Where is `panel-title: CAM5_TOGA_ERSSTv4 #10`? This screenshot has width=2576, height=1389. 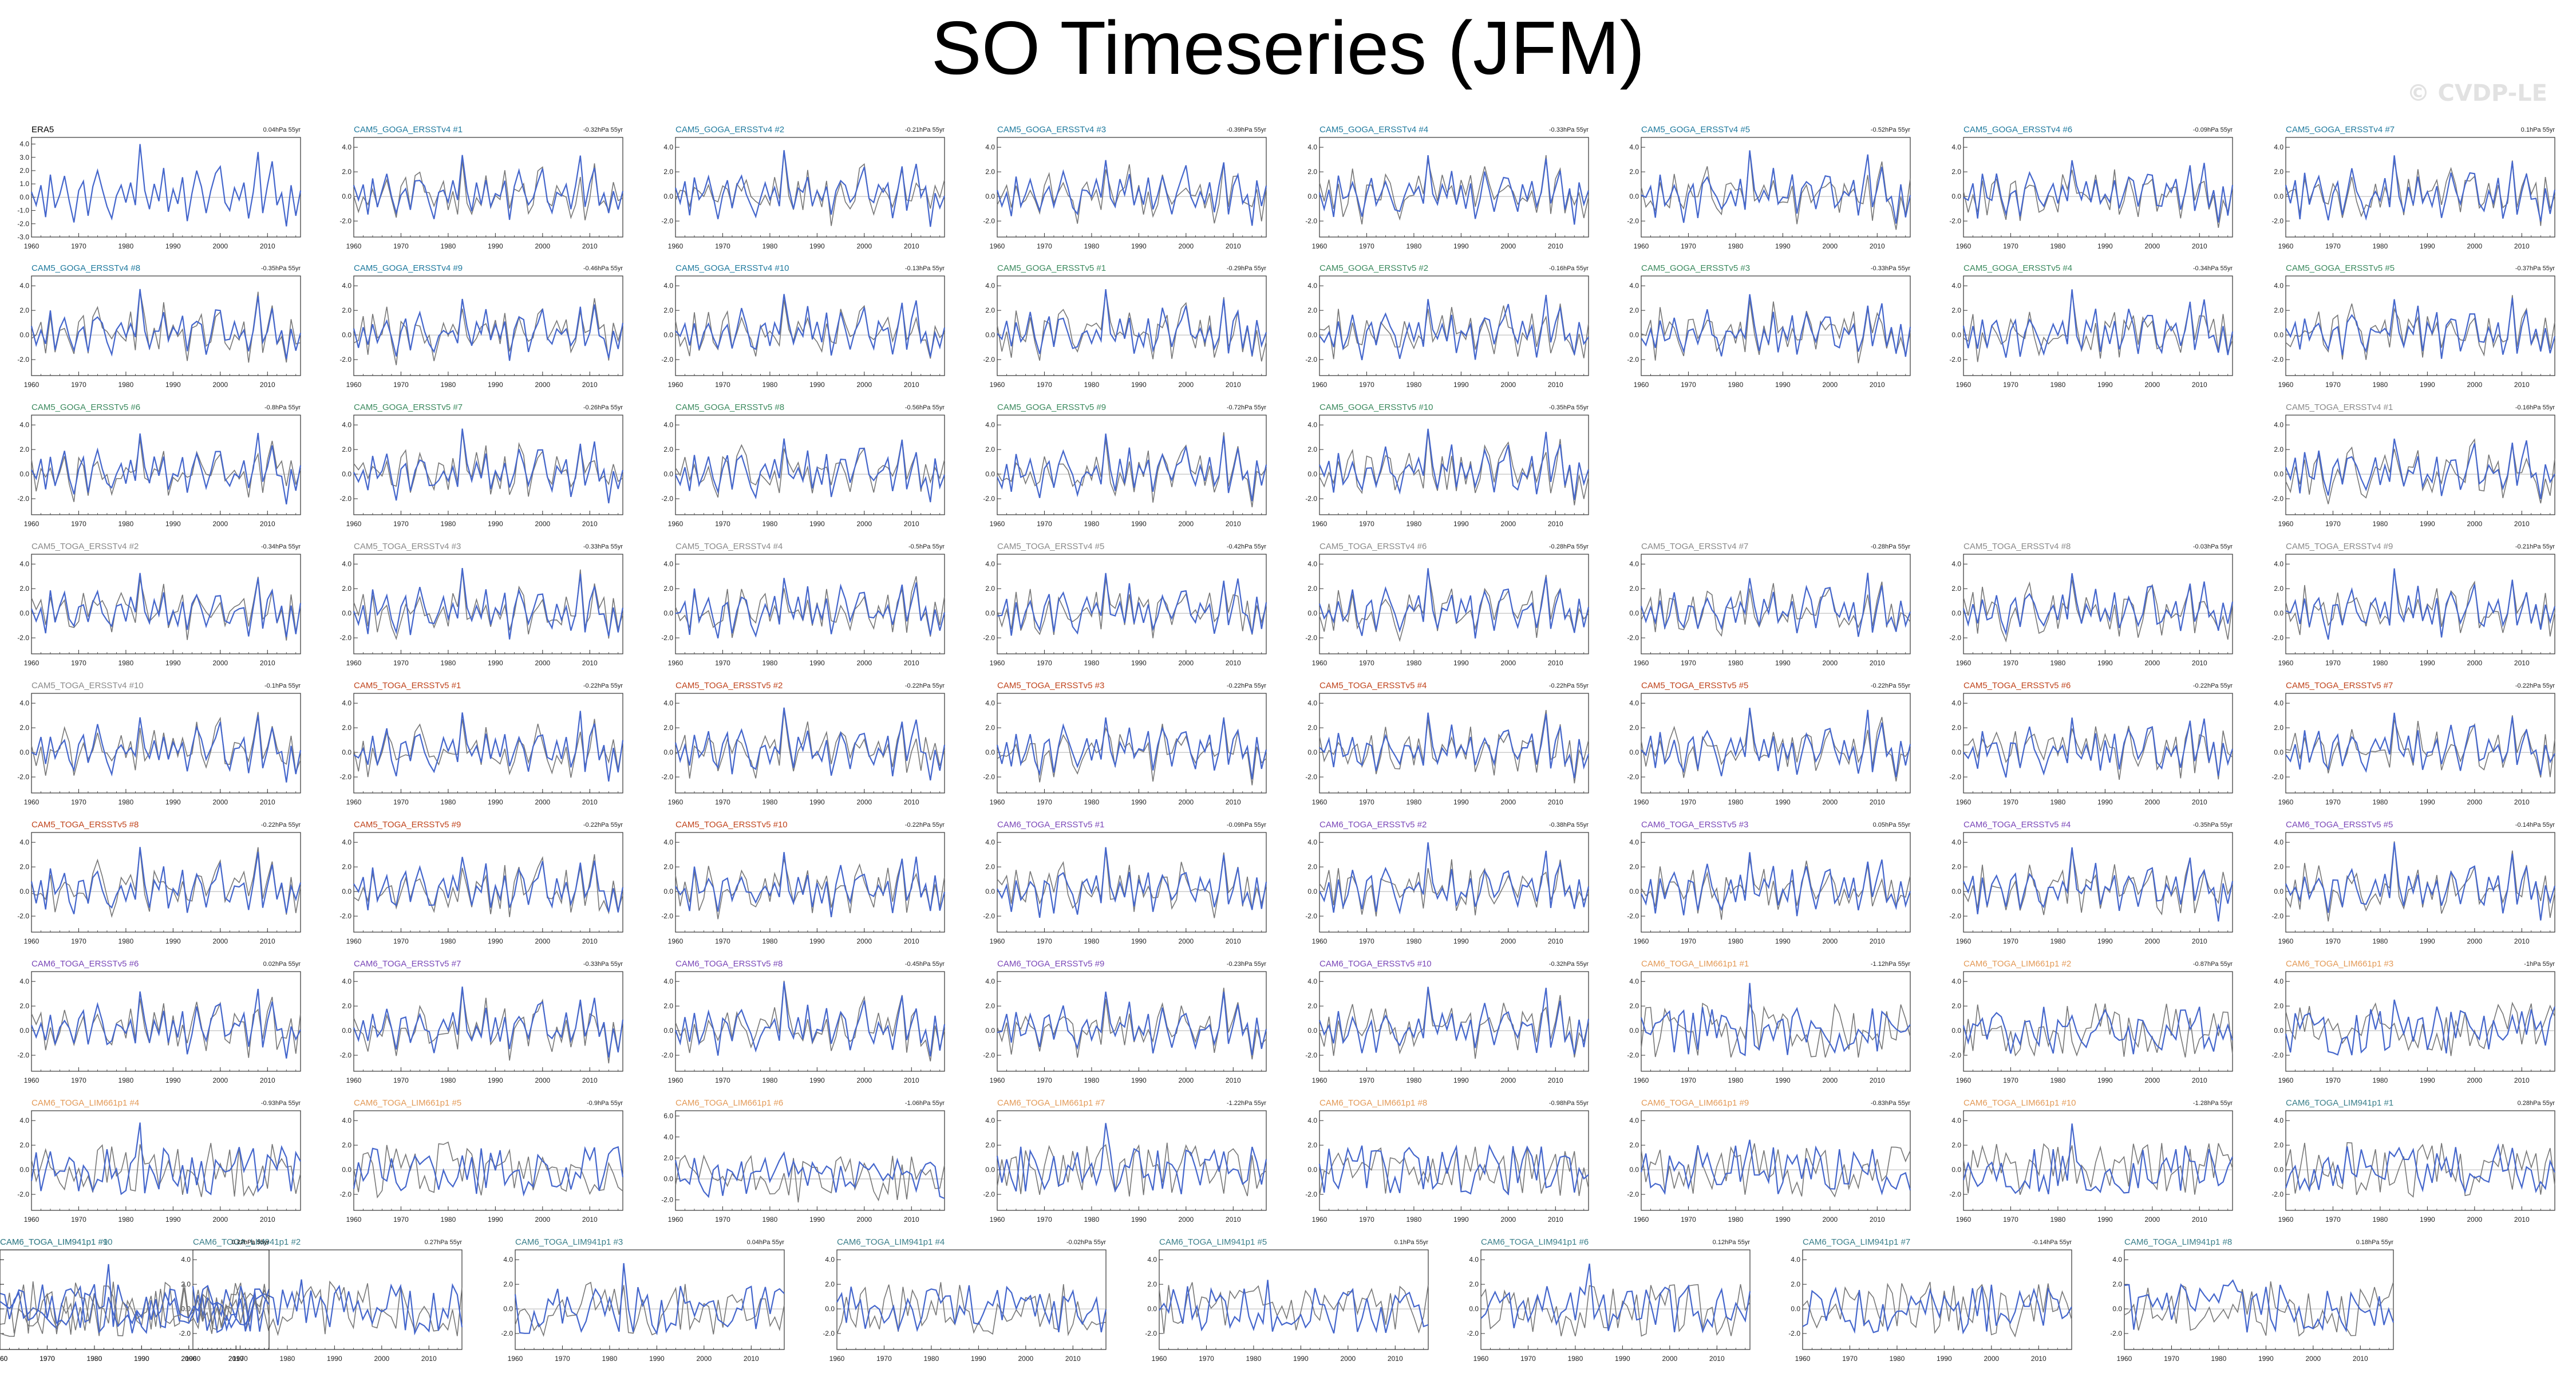
panel-title: CAM5_TOGA_ERSSTv4 #10 is located at coordinates (87, 685).